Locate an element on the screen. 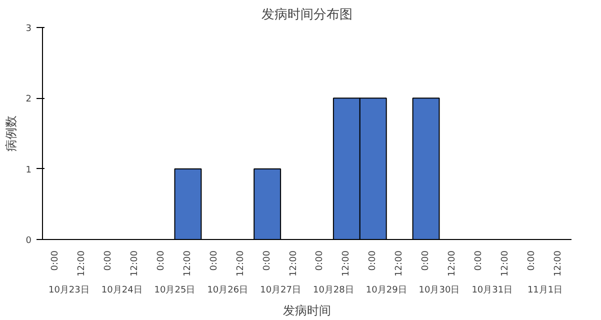 Image resolution: width=601 pixels, height=320 pixels. text: 10月31日 is located at coordinates (492, 291).